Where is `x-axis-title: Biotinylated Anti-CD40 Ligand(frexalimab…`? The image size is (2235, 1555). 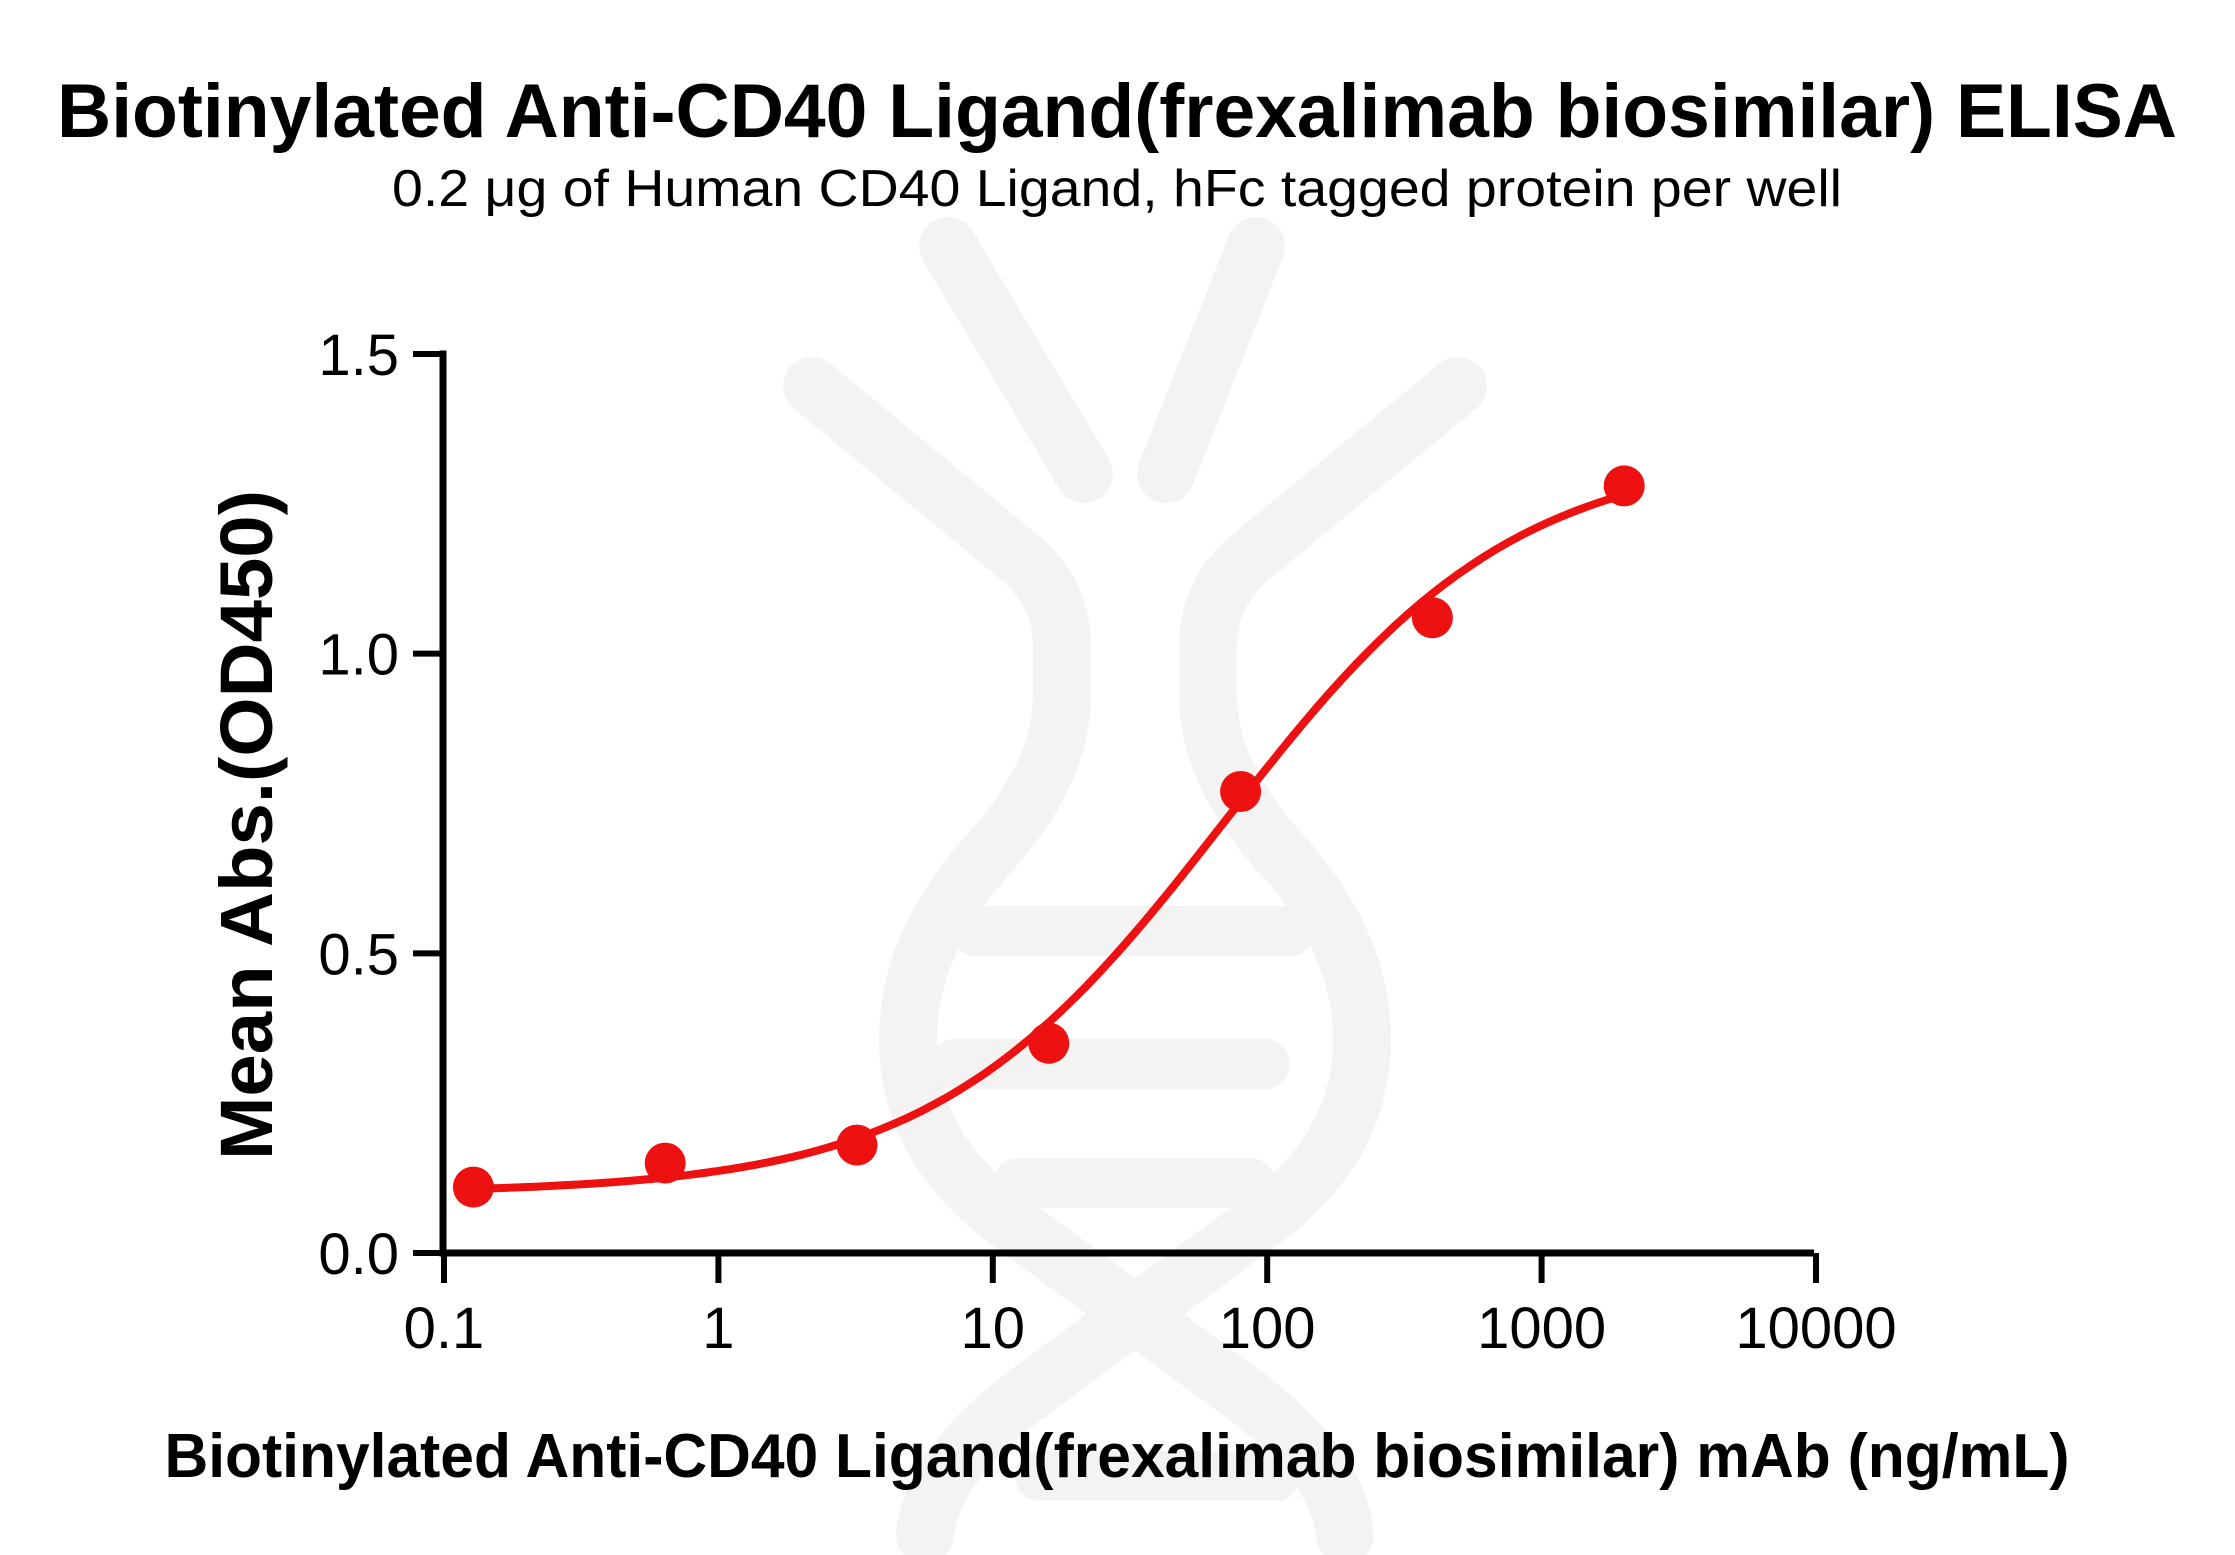 x-axis-title: Biotinylated Anti-CD40 Ligand(frexalimab… is located at coordinates (1117, 1456).